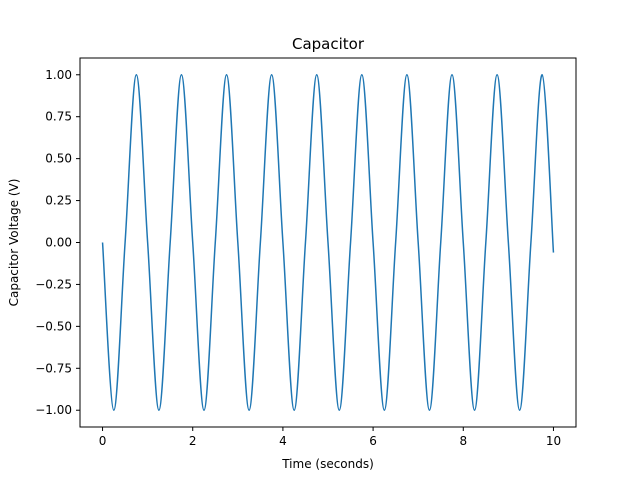 Image resolution: width=640 pixels, height=480 pixels. Describe the element at coordinates (103, 441) in the screenshot. I see `x-tick-label: 0` at that location.